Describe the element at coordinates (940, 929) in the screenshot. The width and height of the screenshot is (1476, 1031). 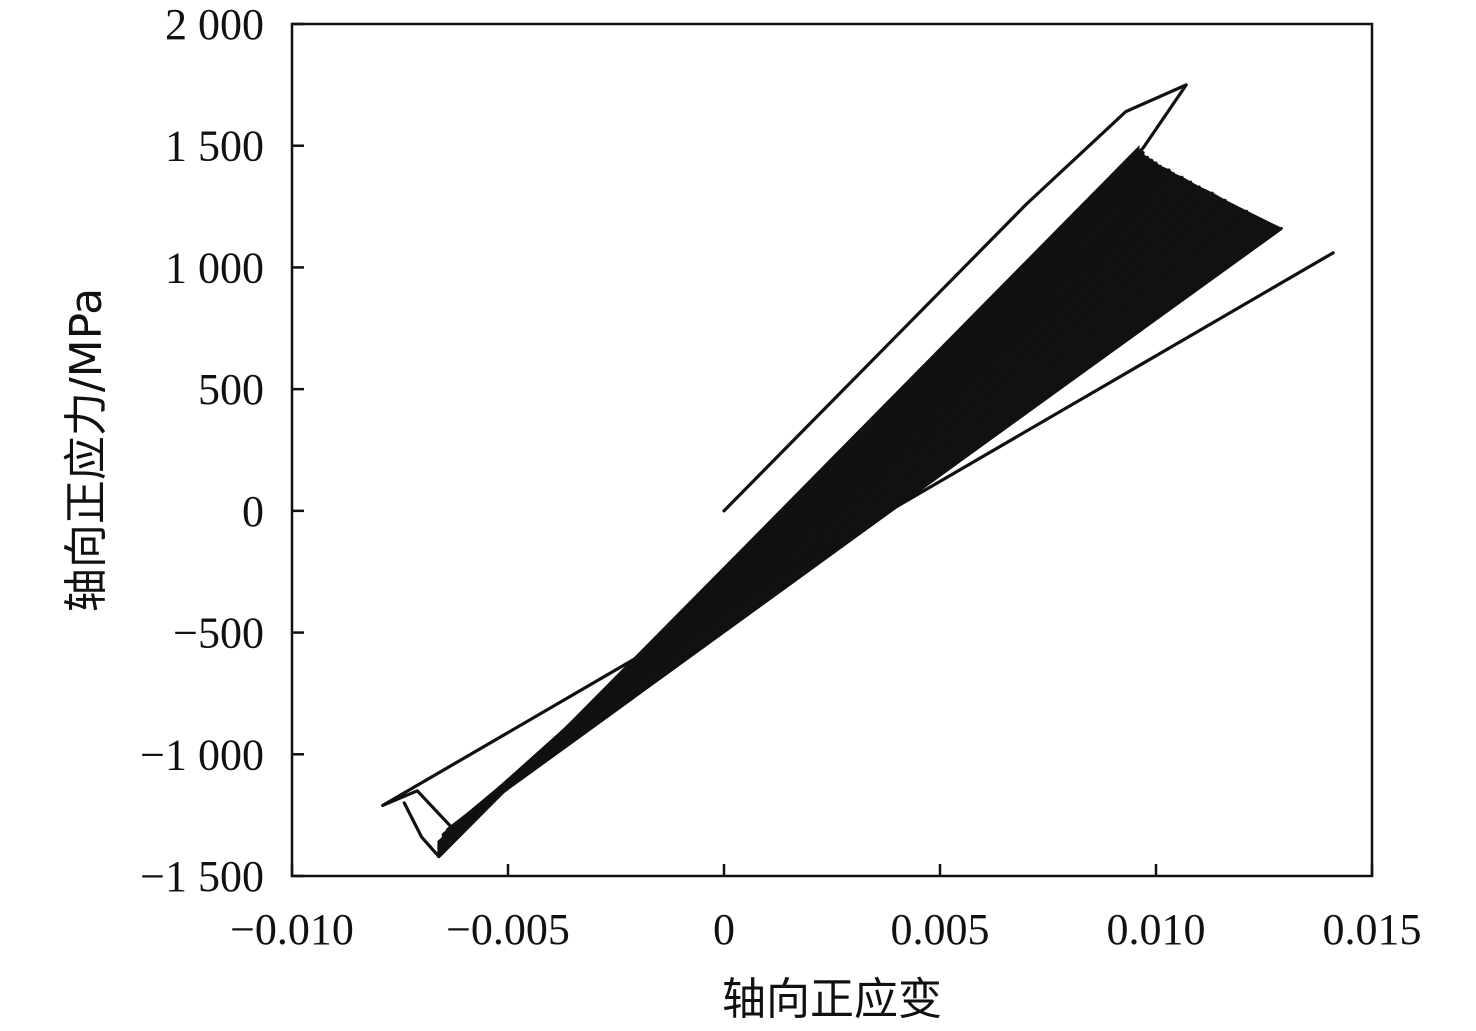
I see `x-tick-label: 0.005` at that location.